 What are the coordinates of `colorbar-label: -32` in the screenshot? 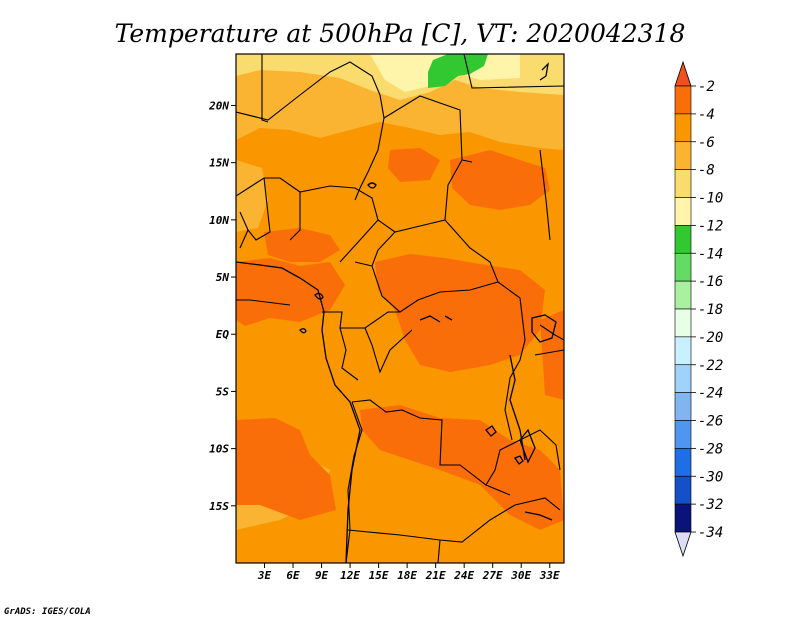 It's located at (710, 505).